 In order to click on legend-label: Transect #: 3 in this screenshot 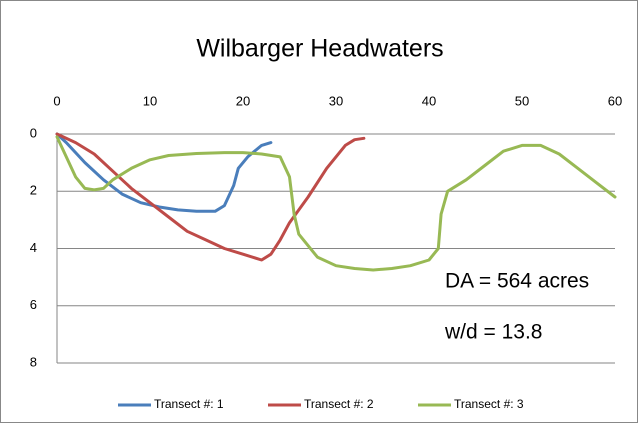, I will do `click(489, 404)`.